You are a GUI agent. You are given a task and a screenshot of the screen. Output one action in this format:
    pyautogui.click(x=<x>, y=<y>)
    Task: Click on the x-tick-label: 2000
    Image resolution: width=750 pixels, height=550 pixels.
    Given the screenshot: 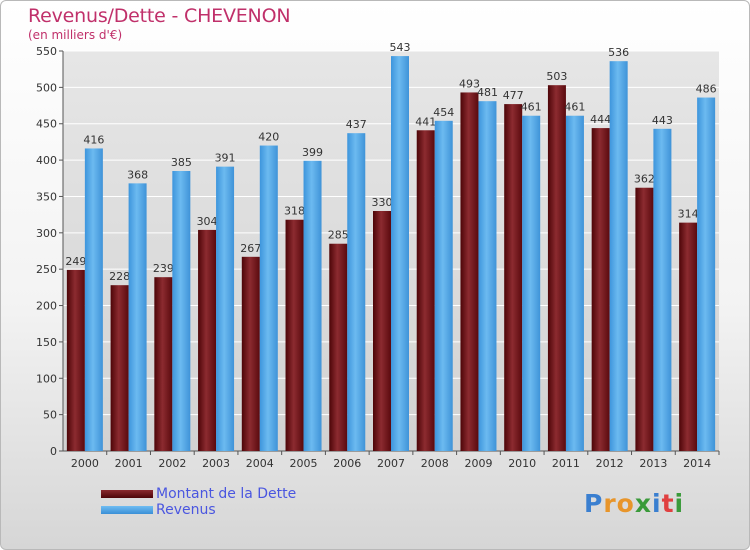 What is the action you would take?
    pyautogui.click(x=85, y=463)
    